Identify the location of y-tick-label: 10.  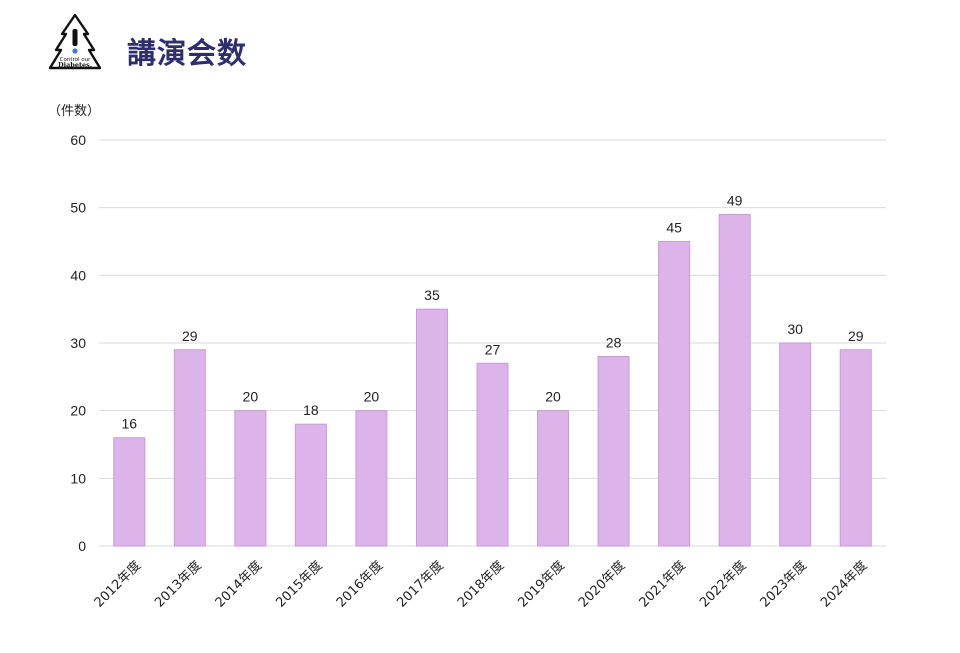
(78, 478).